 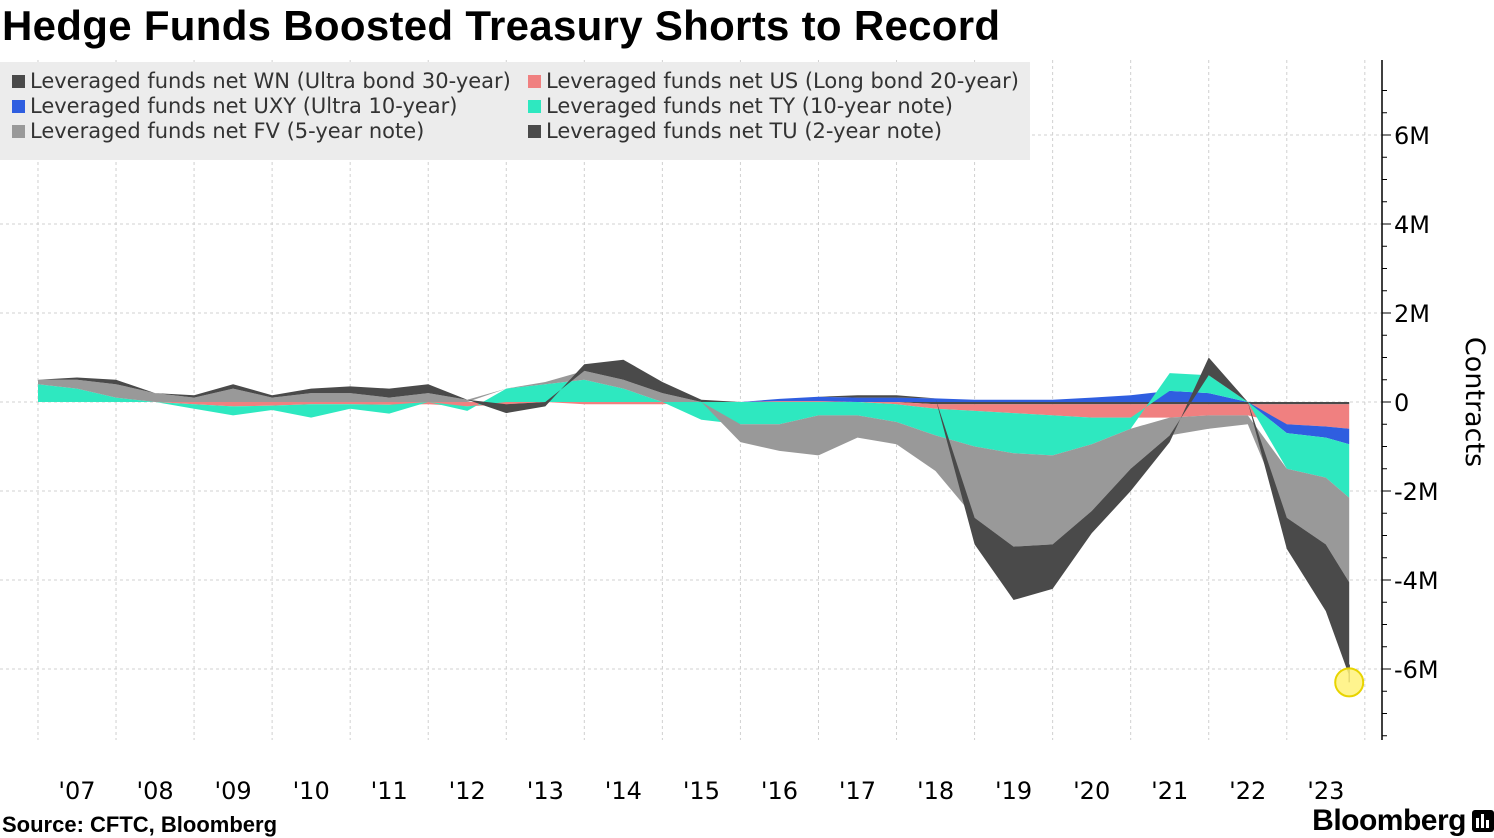 I want to click on x-tick-label: '15, so click(x=701, y=791).